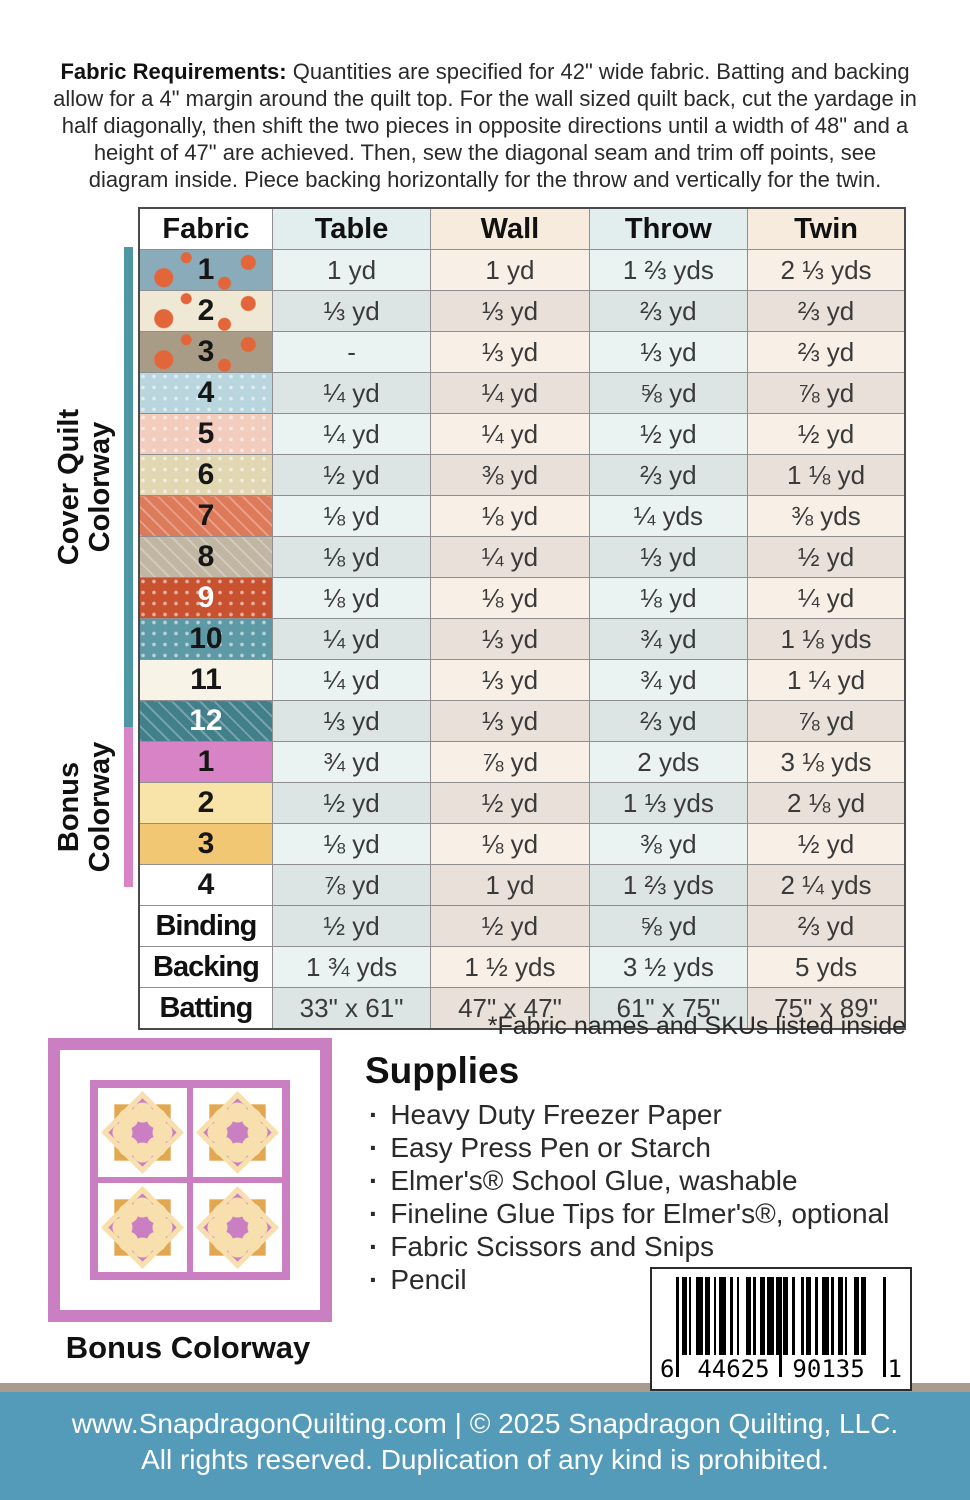 The image size is (970, 1500). Describe the element at coordinates (442, 1070) in the screenshot. I see `supplies-title: Supplies` at that location.